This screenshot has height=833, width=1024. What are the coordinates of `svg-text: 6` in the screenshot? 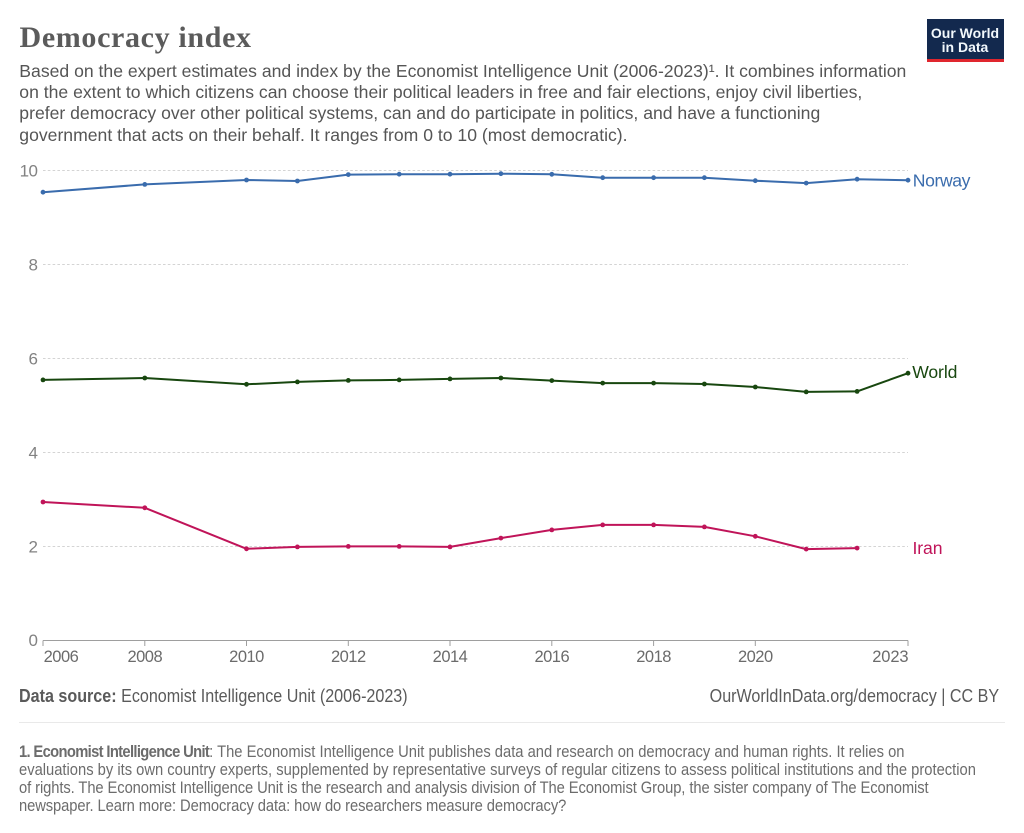 It's located at (33, 359).